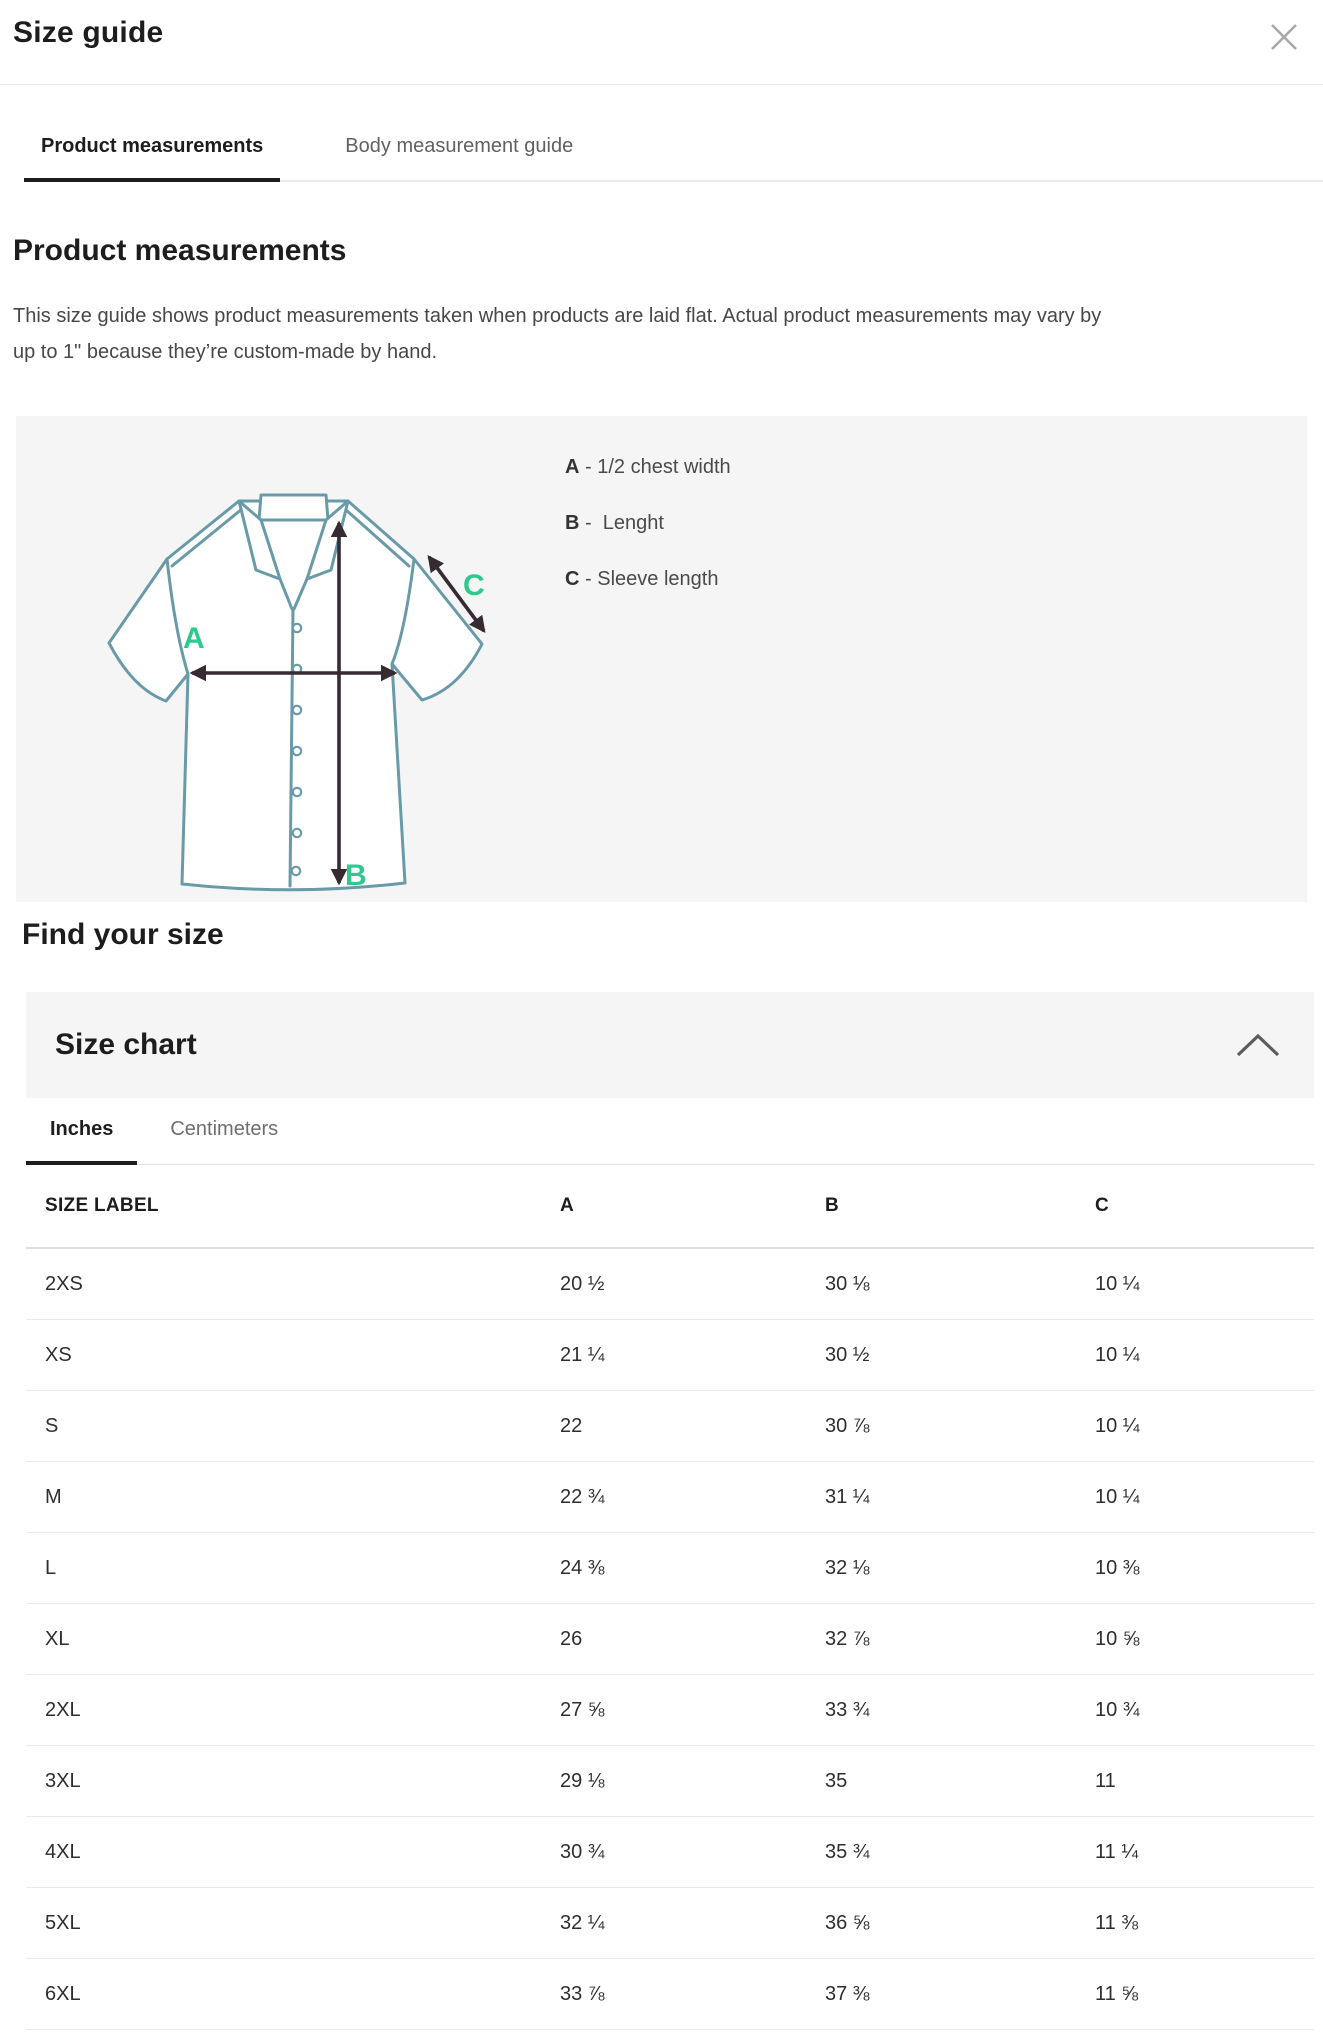 The width and height of the screenshot is (1323, 2039). I want to click on cell-a: 32 ¼, so click(582, 1922).